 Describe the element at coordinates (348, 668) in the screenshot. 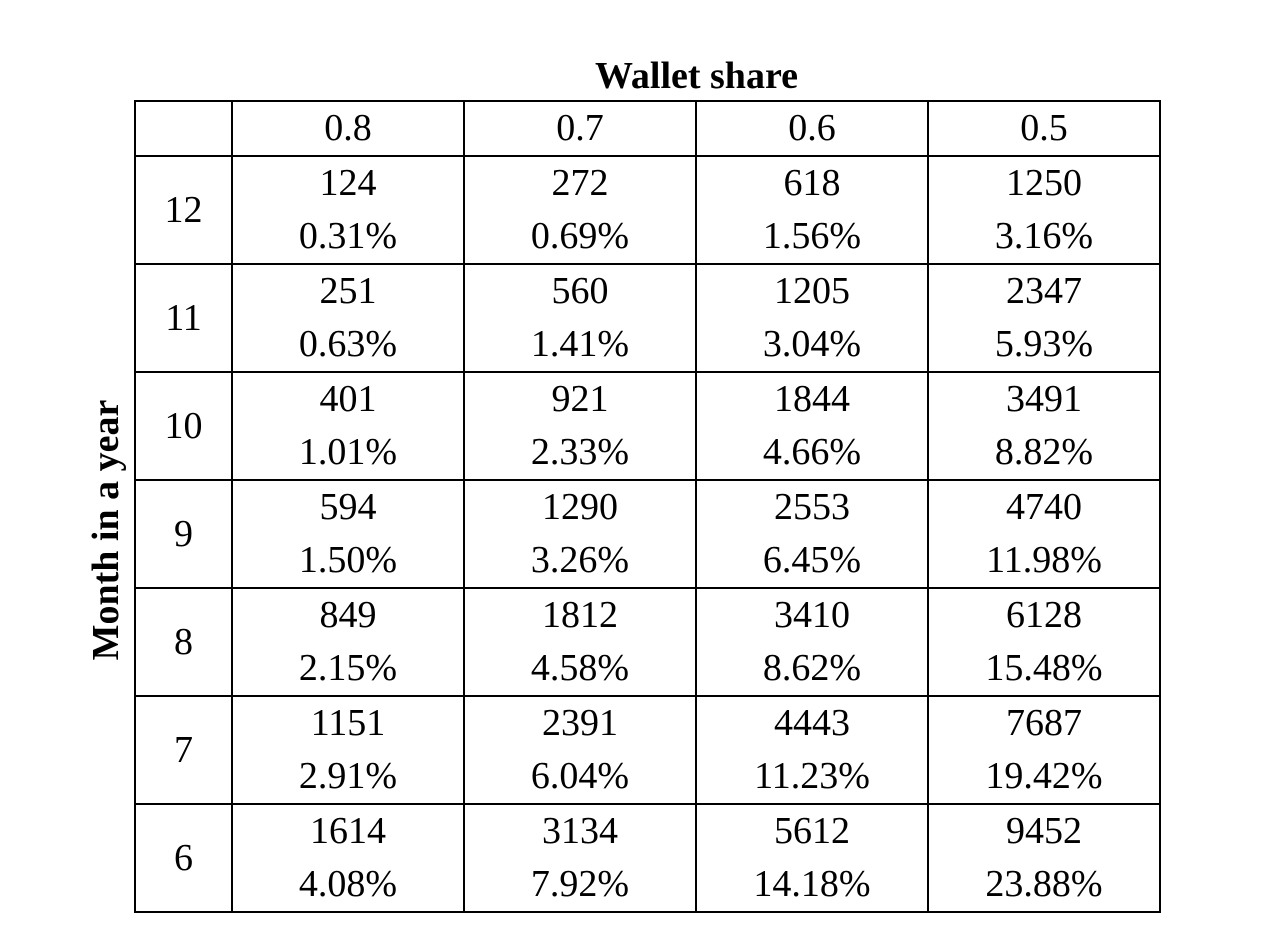

I see `cell-percent: 2.15%` at that location.